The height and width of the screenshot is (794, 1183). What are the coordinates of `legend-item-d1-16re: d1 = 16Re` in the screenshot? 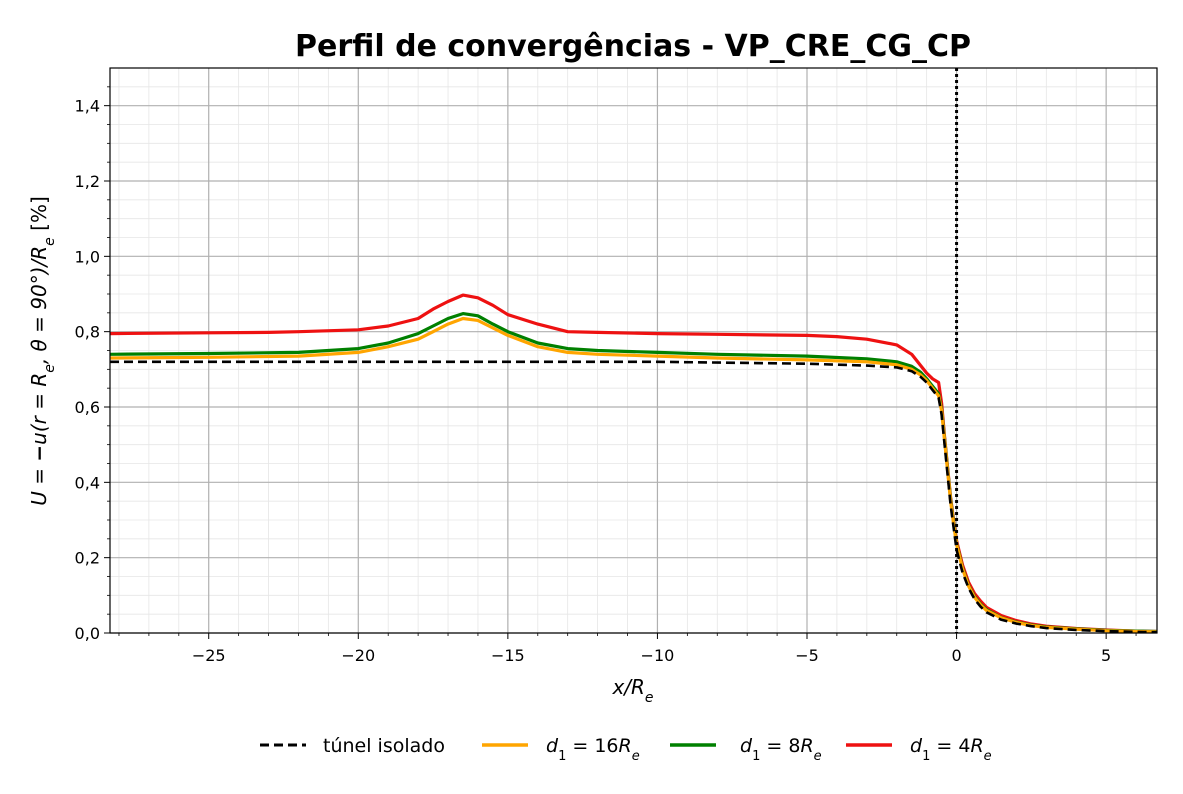 It's located at (561, 749).